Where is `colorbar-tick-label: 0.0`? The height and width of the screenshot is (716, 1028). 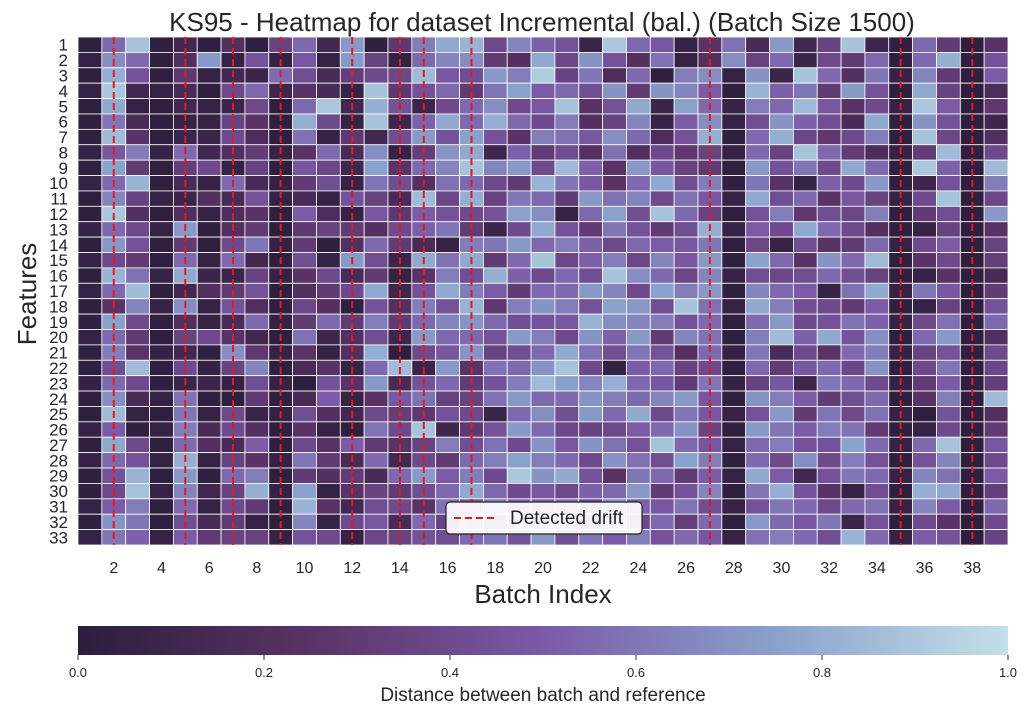 colorbar-tick-label: 0.0 is located at coordinates (78, 672).